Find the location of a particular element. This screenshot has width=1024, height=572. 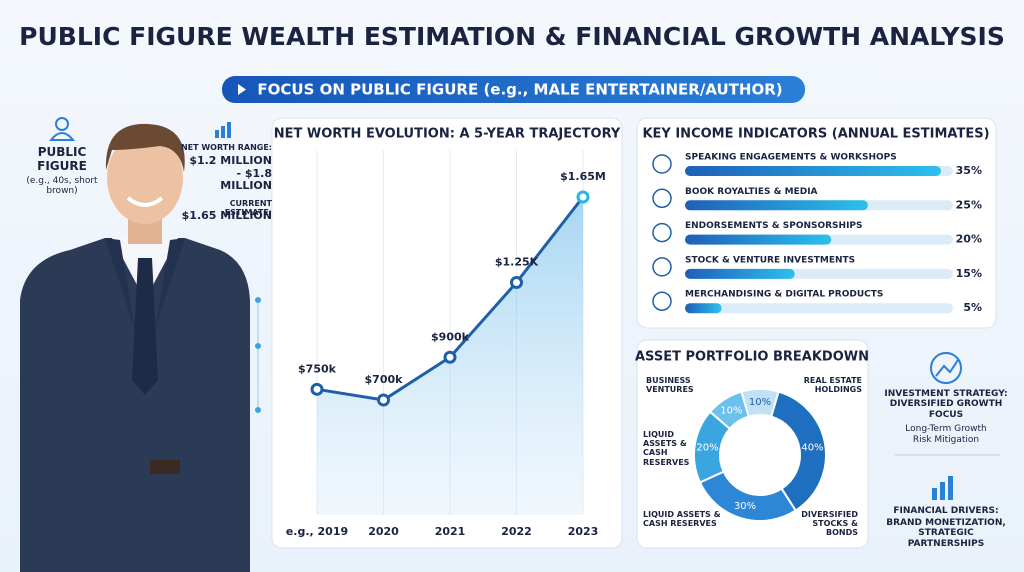

category-label: SPEAKING ENGAGEMENTS & WORKSHOPS is located at coordinates (791, 158).